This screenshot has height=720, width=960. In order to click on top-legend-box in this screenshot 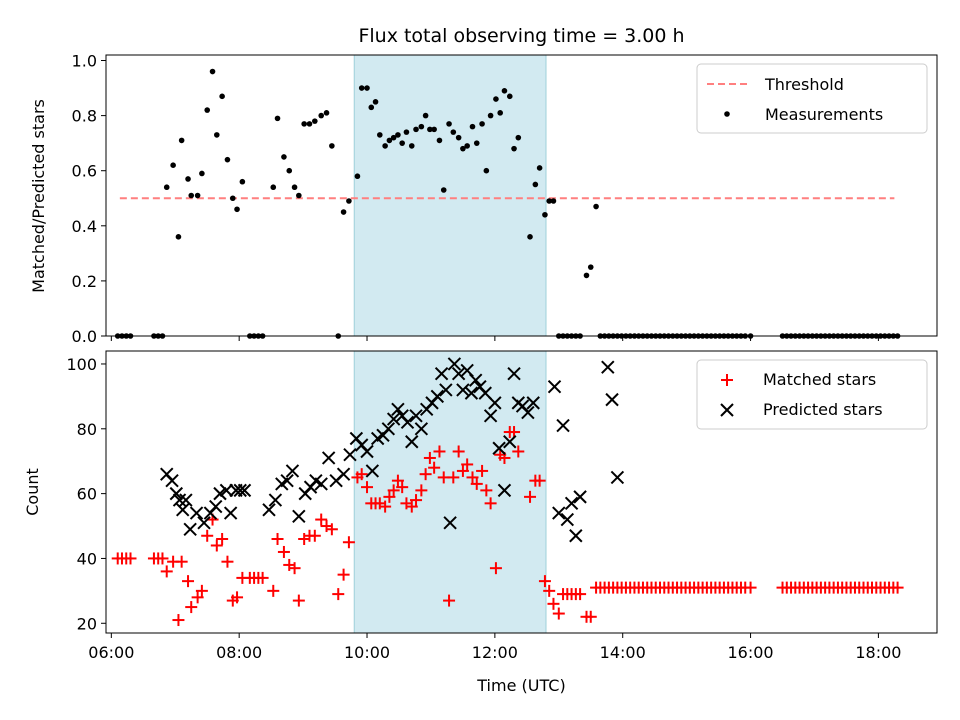, I will do `click(812, 98)`.